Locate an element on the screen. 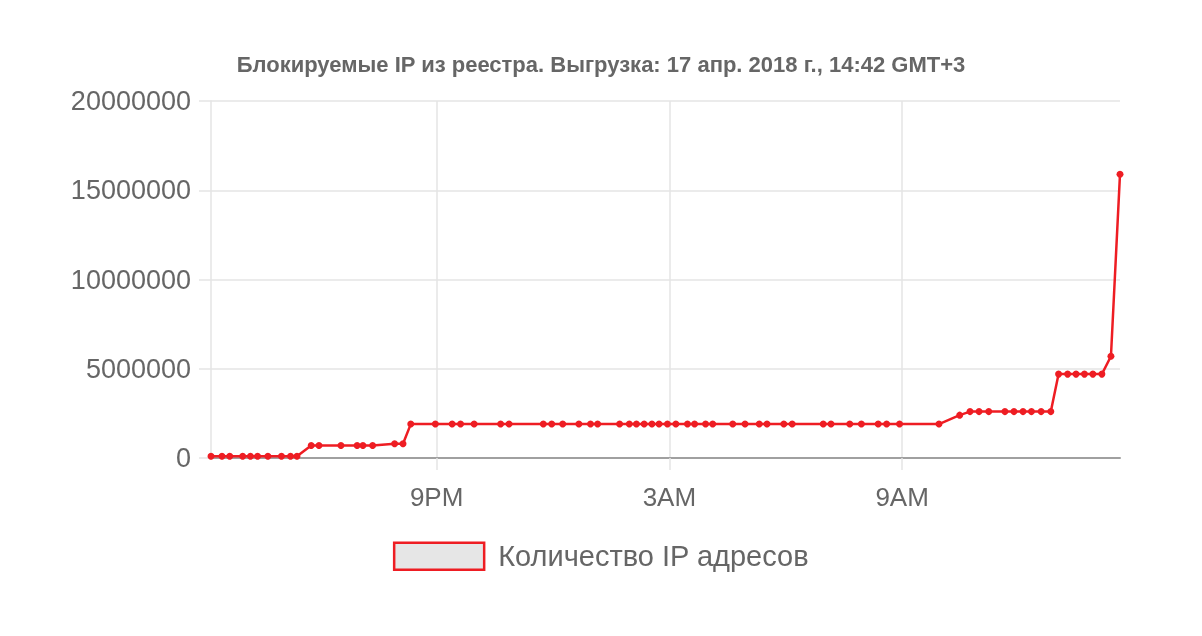 This screenshot has width=1202, height=636. legend-label: Количество IP адресов is located at coordinates (653, 556).